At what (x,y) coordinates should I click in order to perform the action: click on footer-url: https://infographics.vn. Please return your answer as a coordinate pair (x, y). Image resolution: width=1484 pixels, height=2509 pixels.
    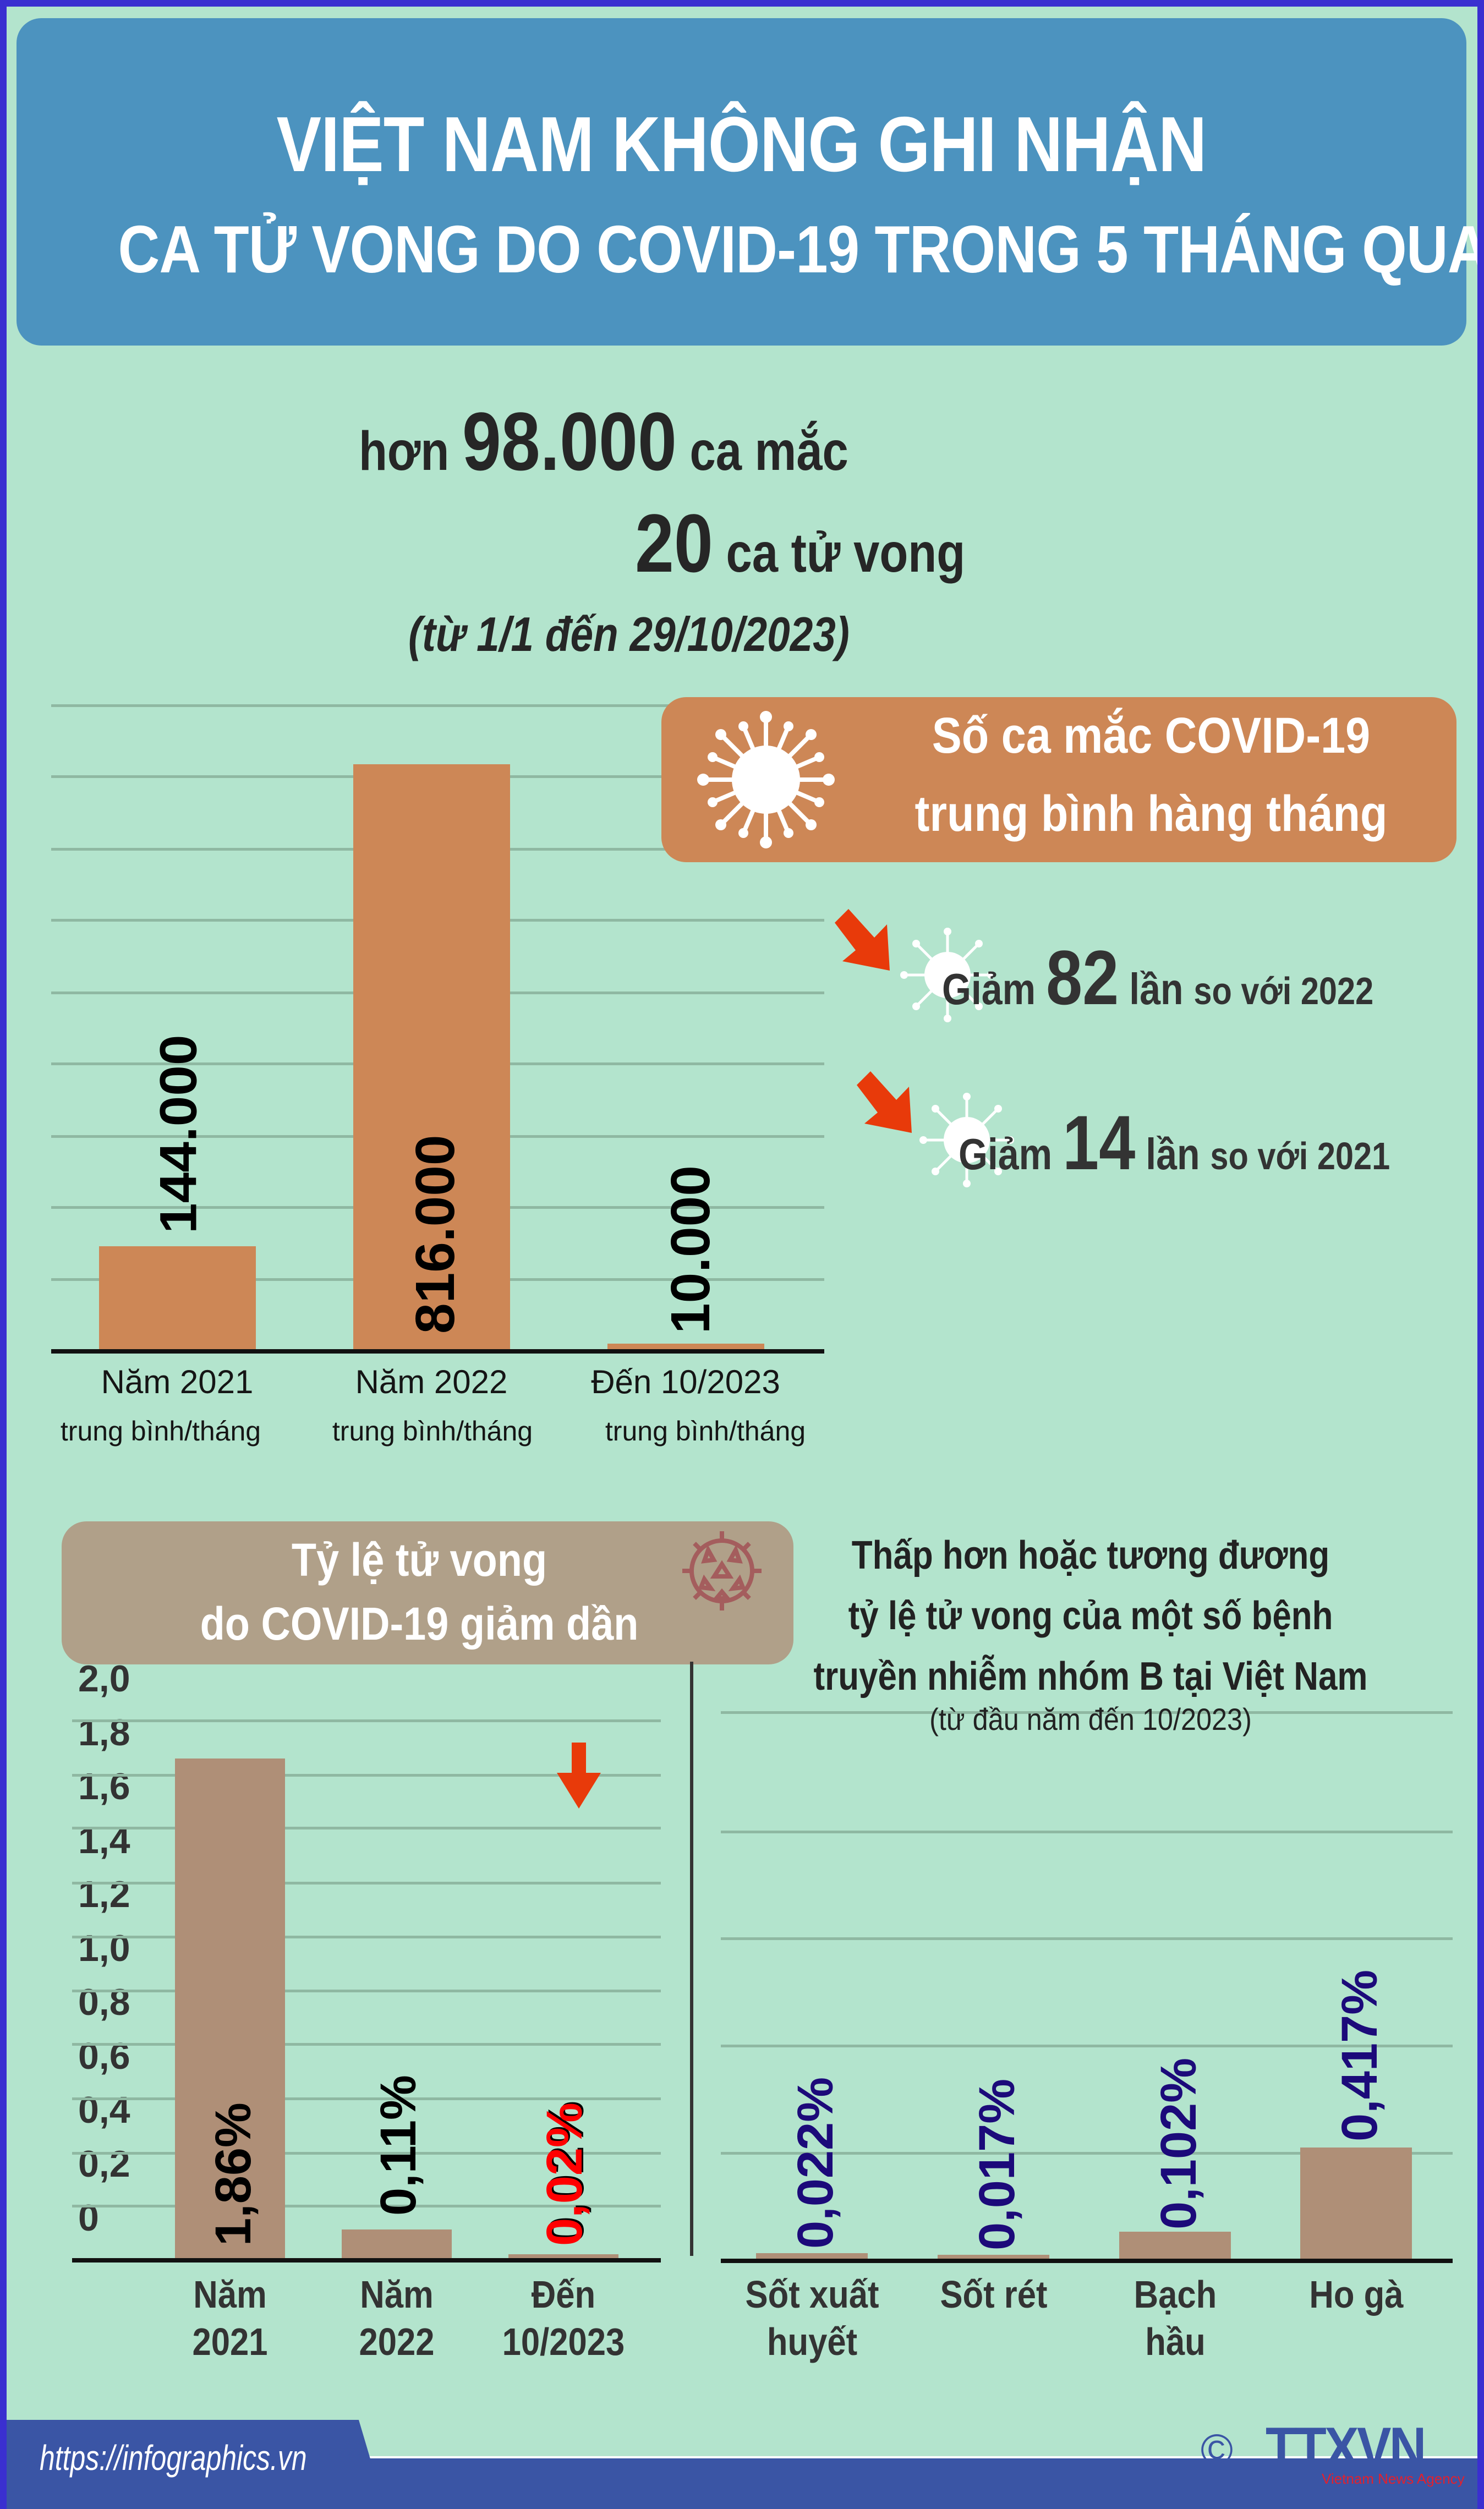
    Looking at the image, I should click on (173, 2458).